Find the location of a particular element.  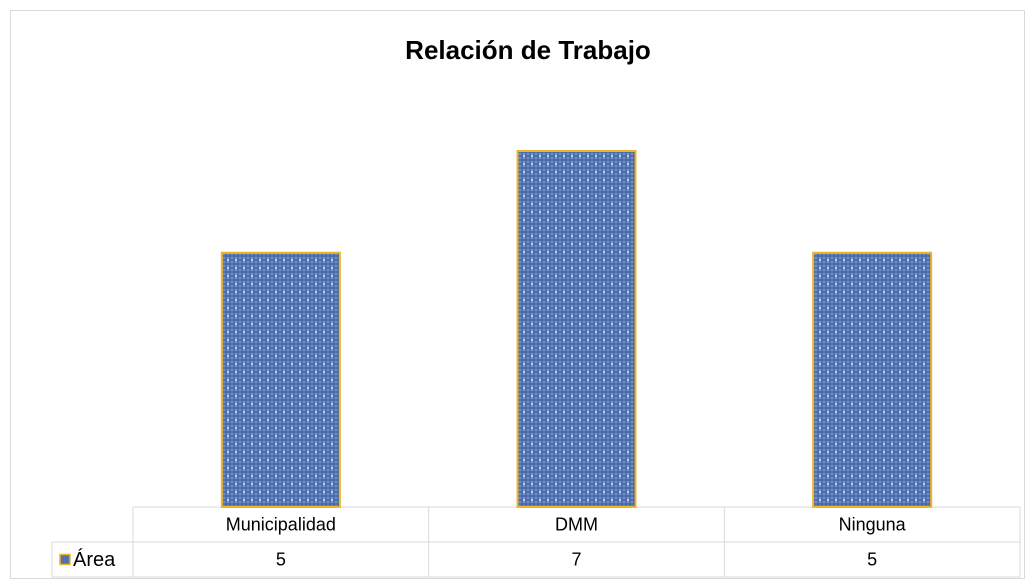

chart-title: Relación de Trabajo is located at coordinates (528, 50).